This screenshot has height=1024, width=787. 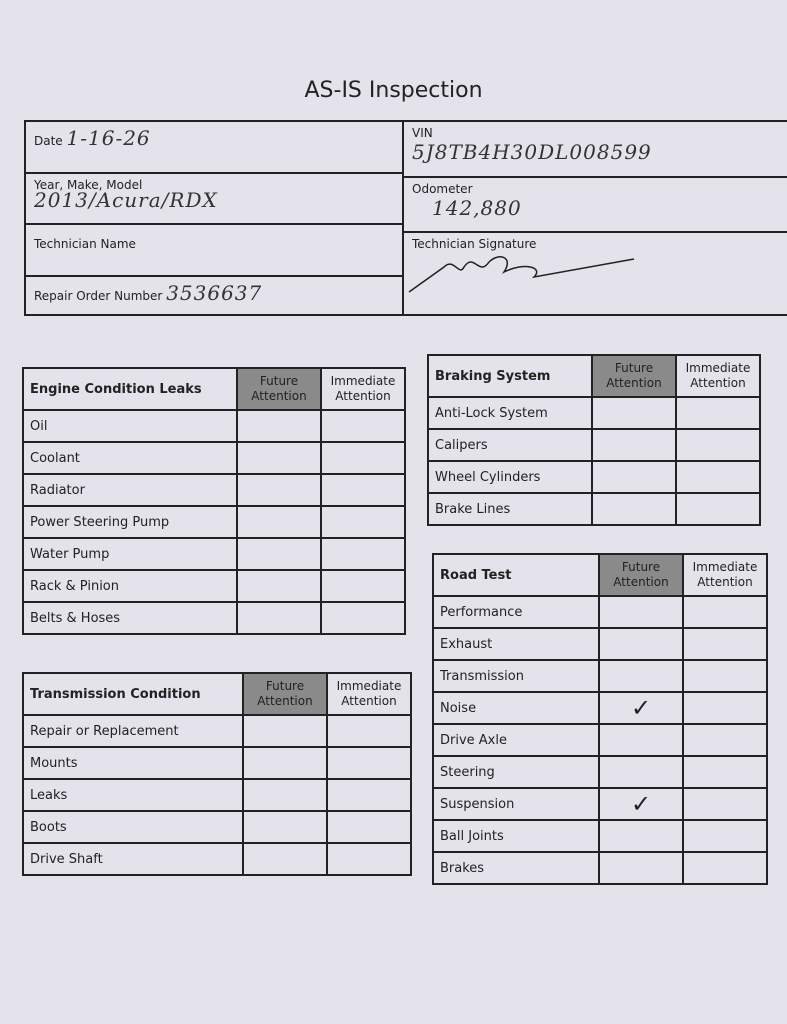 I want to click on table-row: Drive Axle, so click(x=600, y=740).